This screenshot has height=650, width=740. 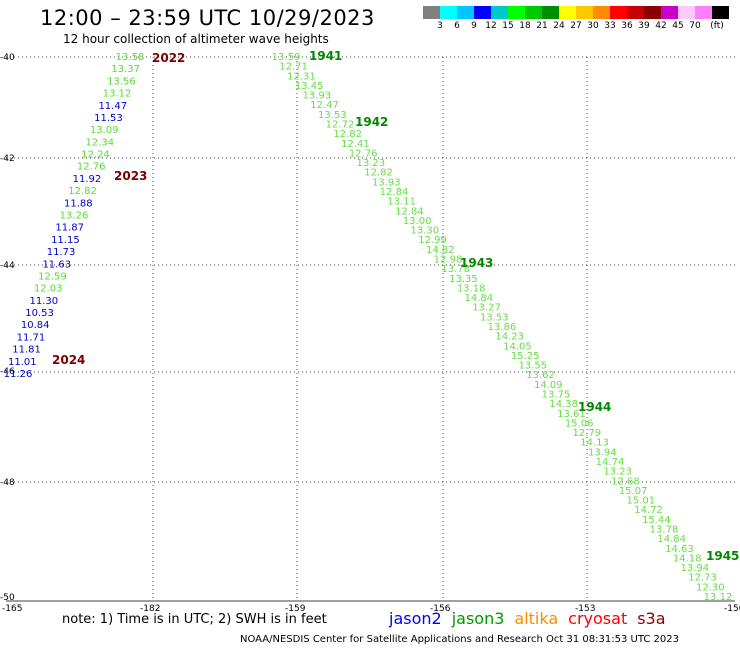 I want to click on wave-height-point: 14.74, so click(x=610, y=462).